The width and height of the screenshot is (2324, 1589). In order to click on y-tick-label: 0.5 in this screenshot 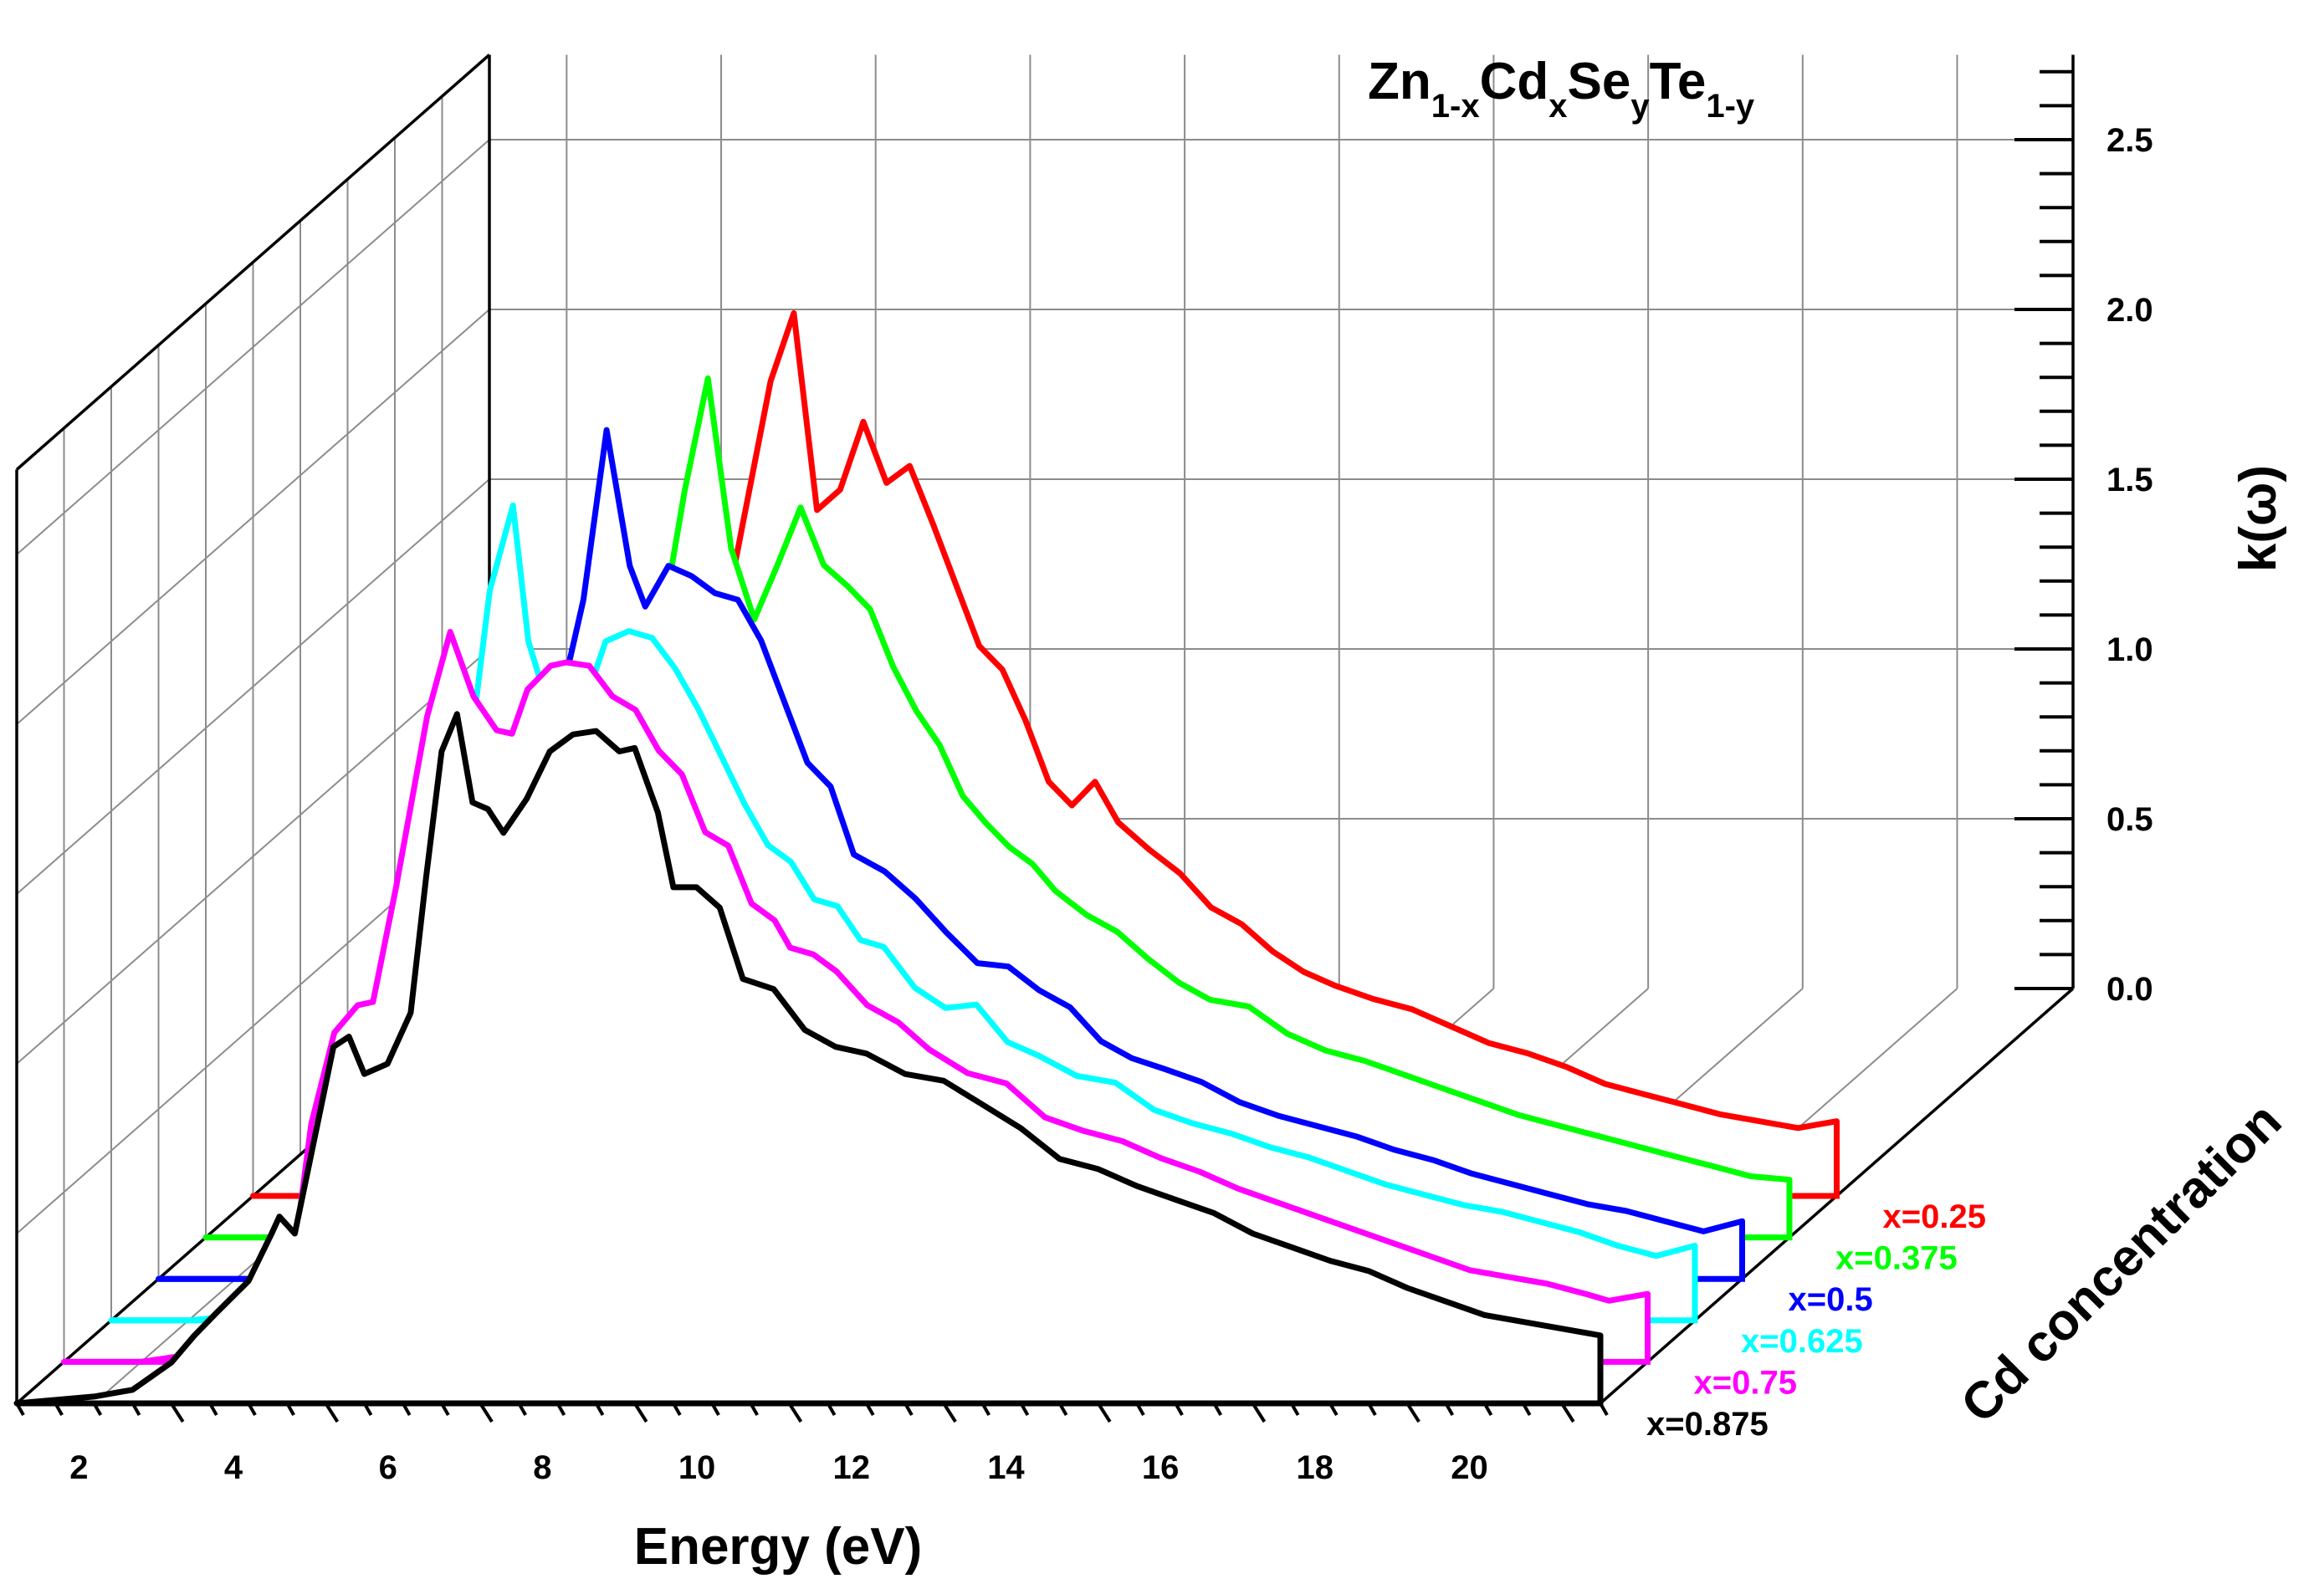, I will do `click(2130, 819)`.